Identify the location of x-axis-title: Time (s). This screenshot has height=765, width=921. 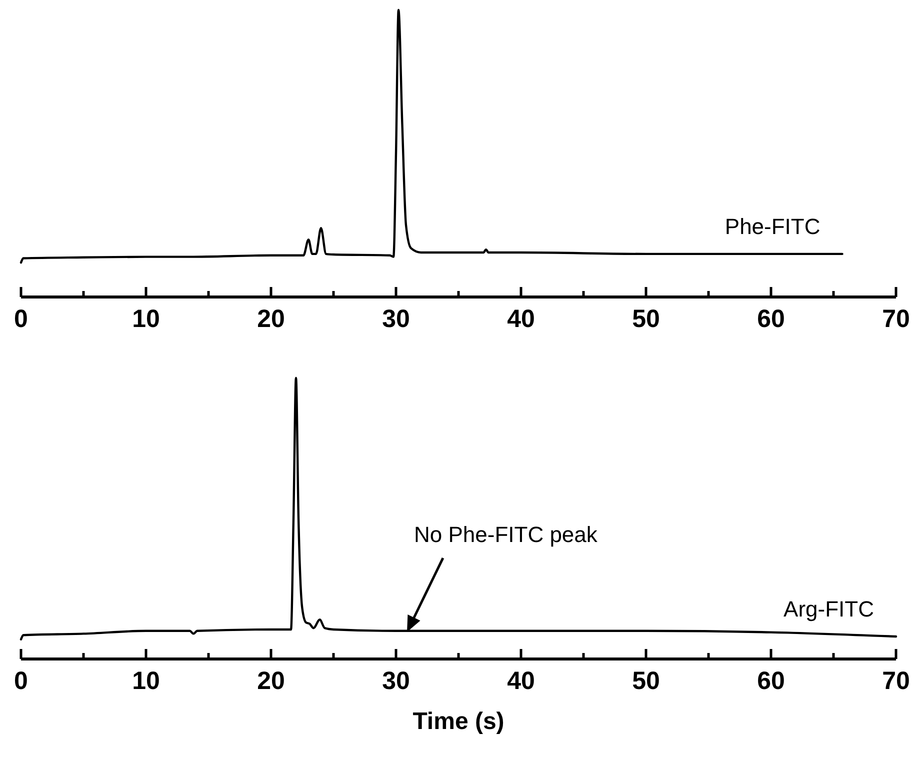
(458, 721).